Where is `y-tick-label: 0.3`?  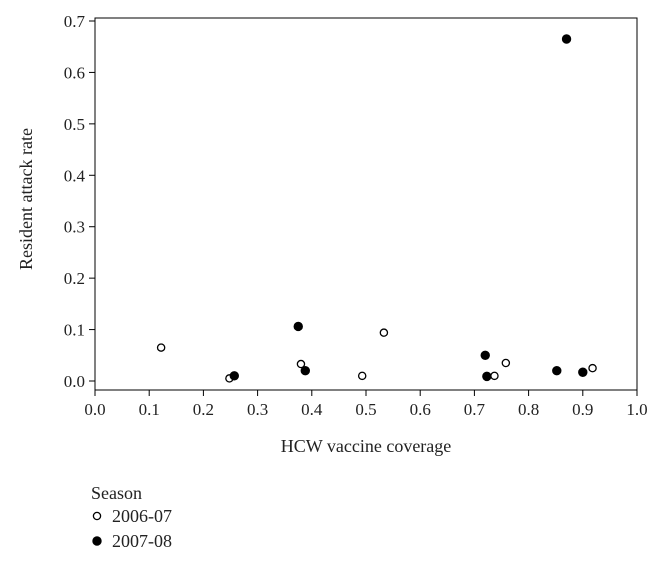 y-tick-label: 0.3 is located at coordinates (74, 227).